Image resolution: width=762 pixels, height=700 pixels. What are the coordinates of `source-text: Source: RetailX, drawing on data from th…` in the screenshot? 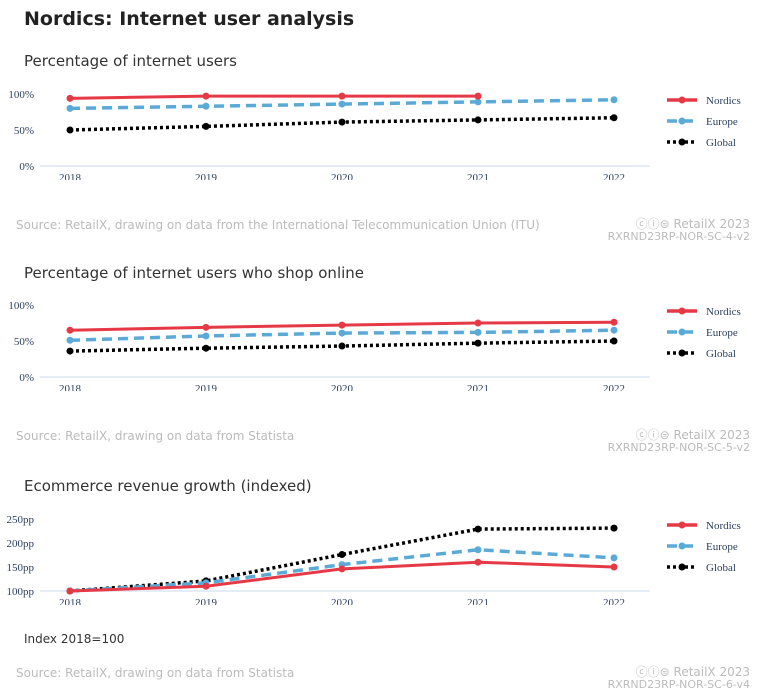 It's located at (278, 225).